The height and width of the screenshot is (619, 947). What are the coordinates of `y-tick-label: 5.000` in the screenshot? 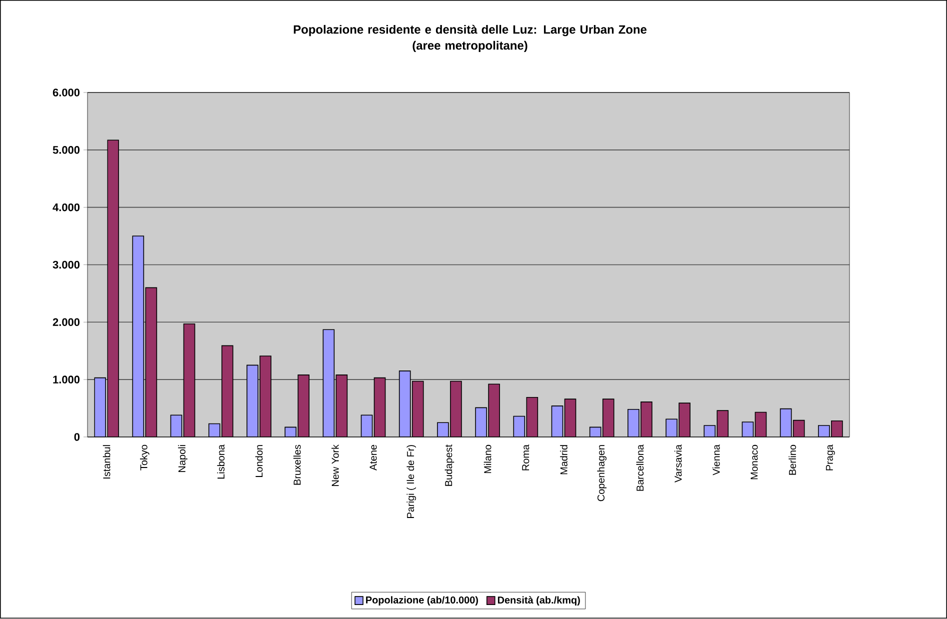 It's located at (66, 150).